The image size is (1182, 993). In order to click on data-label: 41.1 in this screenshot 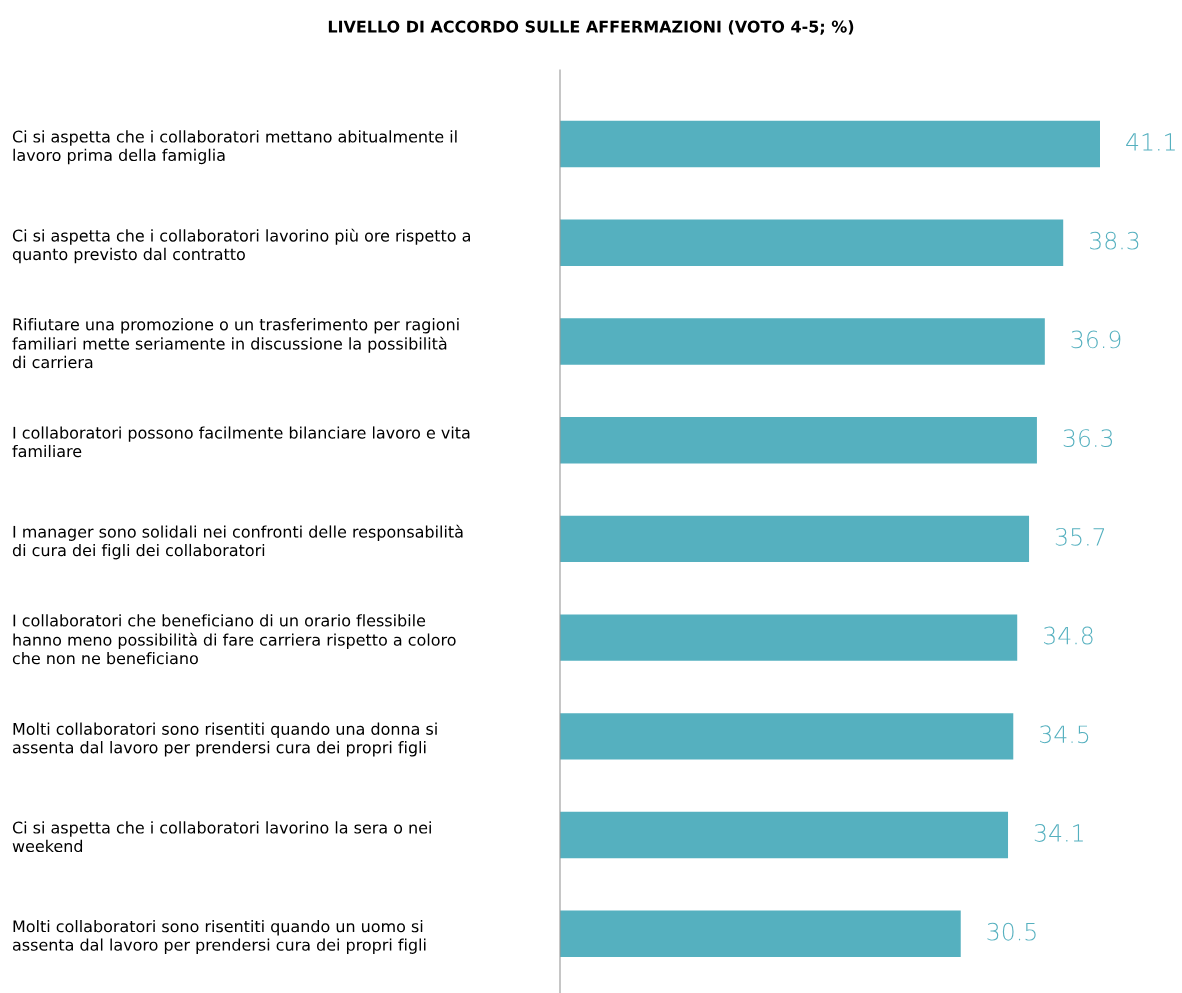, I will do `click(1150, 142)`.